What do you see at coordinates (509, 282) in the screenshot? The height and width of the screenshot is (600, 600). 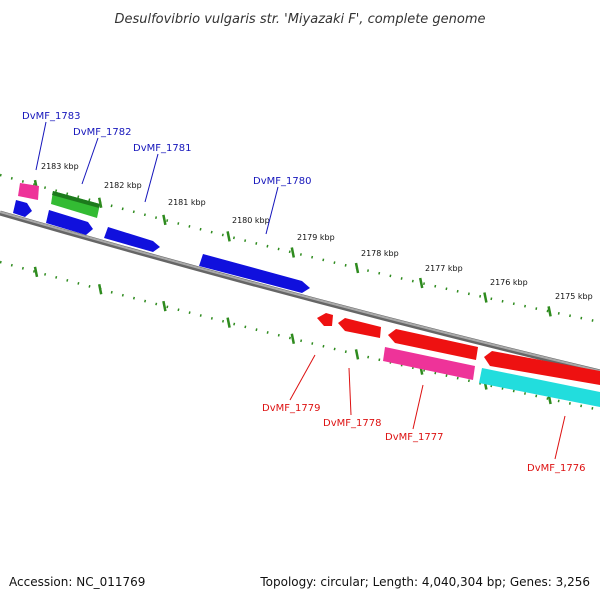 I see `tick-label-2176: 2176 kbp` at bounding box center [509, 282].